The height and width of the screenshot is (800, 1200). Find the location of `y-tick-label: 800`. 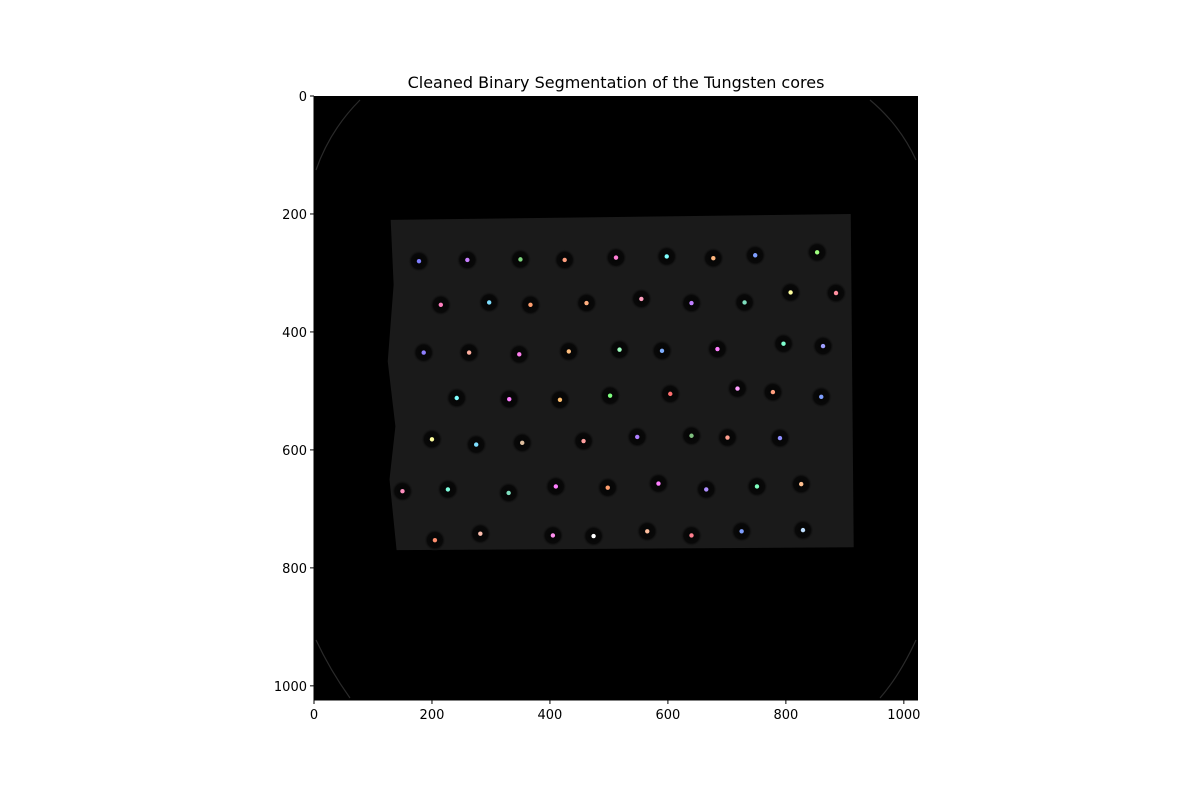

y-tick-label: 800 is located at coordinates (294, 569).